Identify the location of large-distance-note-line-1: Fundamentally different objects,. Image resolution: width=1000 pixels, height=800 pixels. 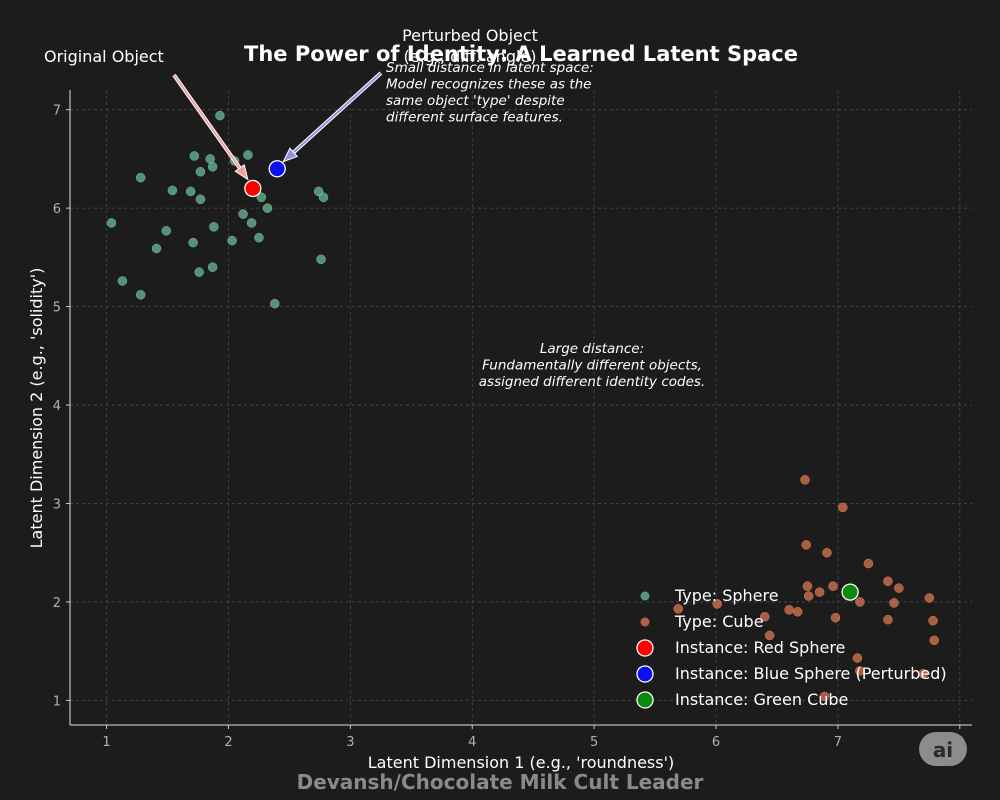
(592, 366).